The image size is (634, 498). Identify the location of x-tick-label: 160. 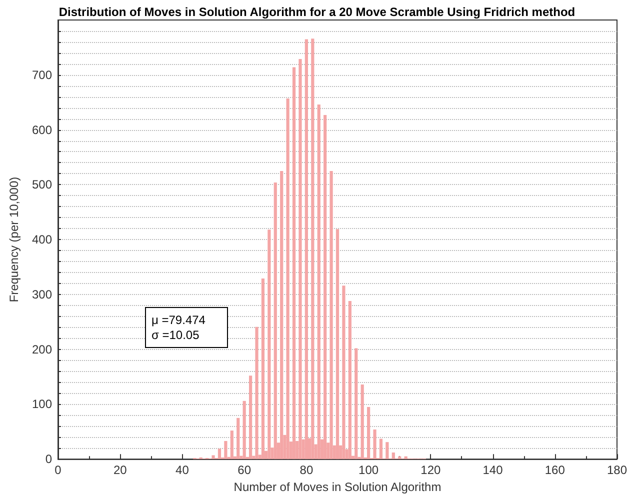
(555, 470).